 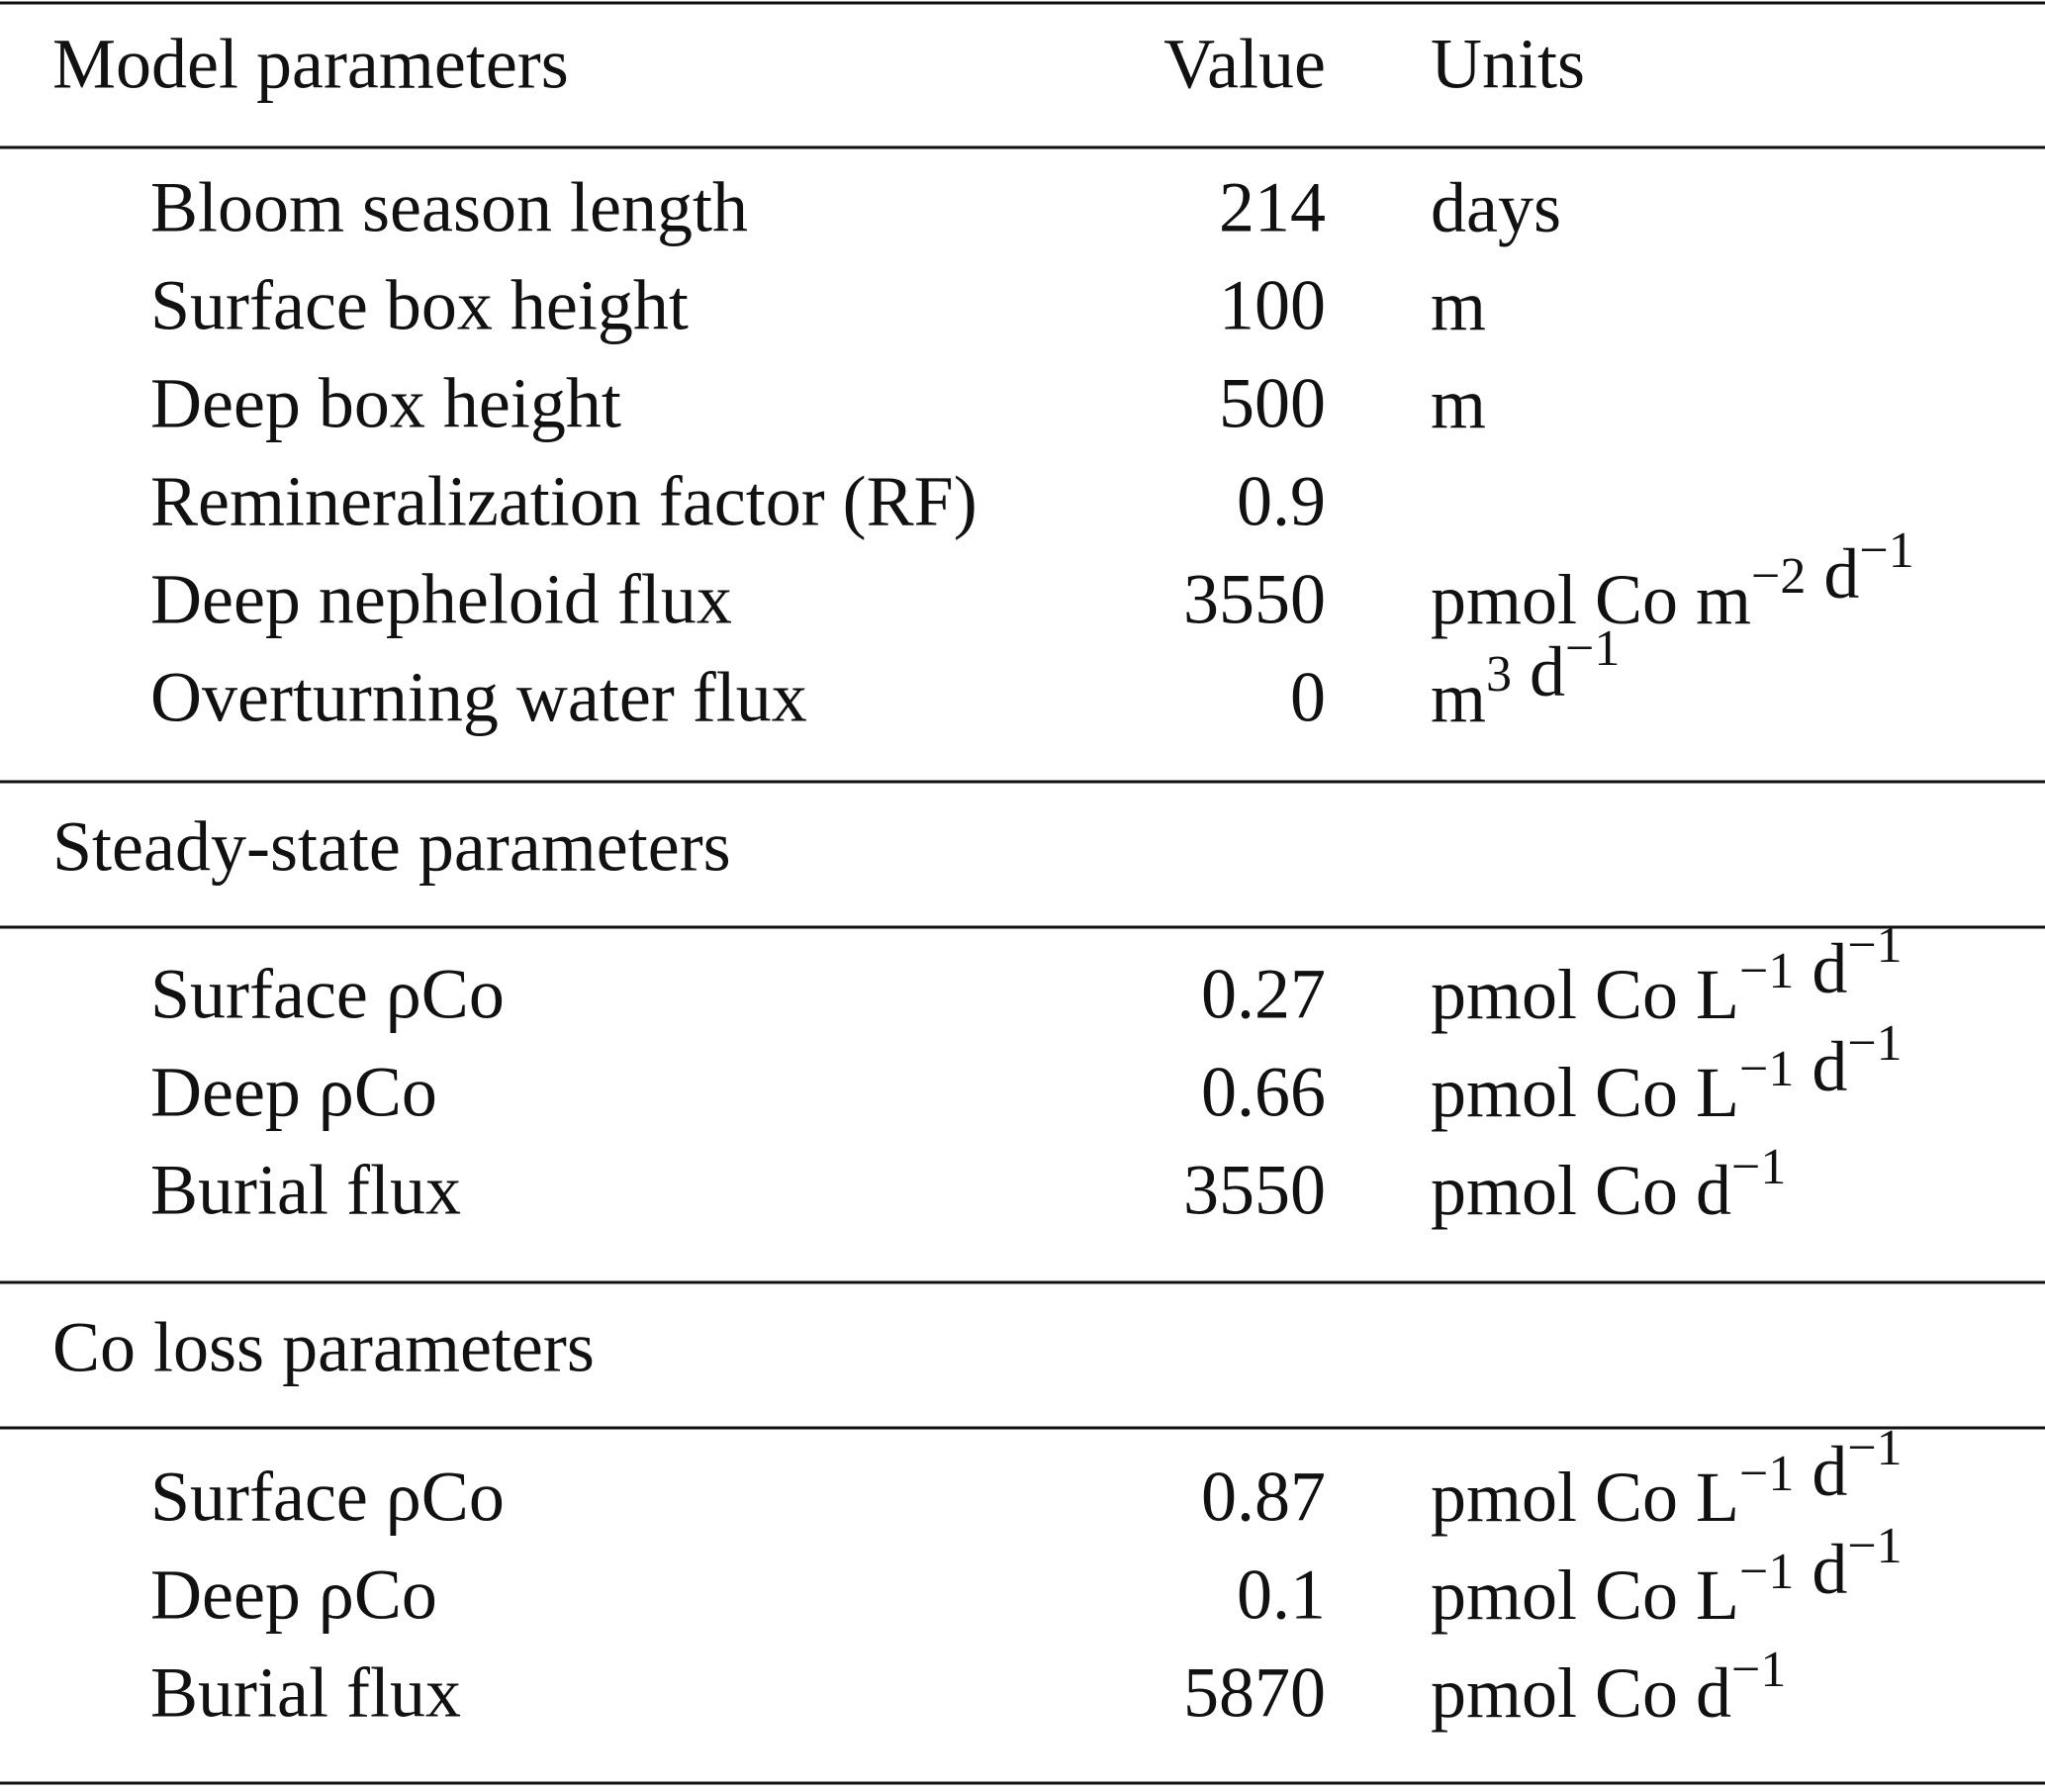 I want to click on row-label: Deep box height, so click(x=385, y=404).